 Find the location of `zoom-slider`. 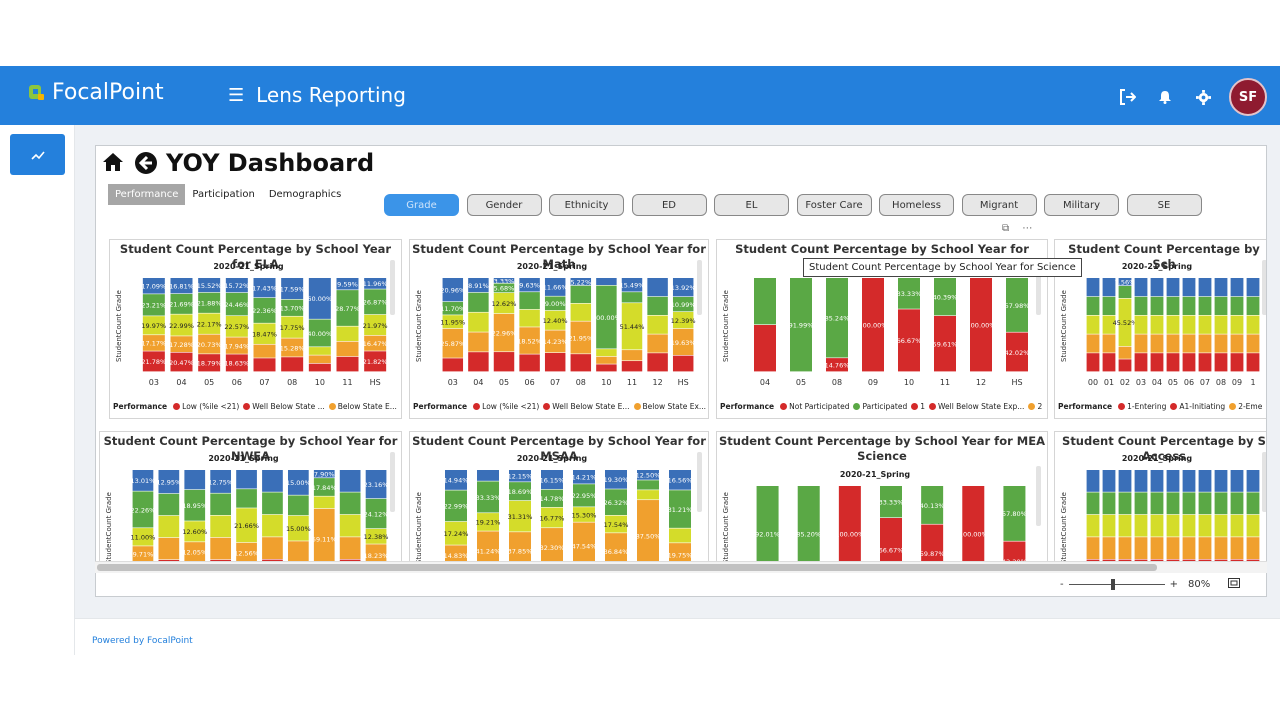

zoom-slider is located at coordinates (1116, 584).